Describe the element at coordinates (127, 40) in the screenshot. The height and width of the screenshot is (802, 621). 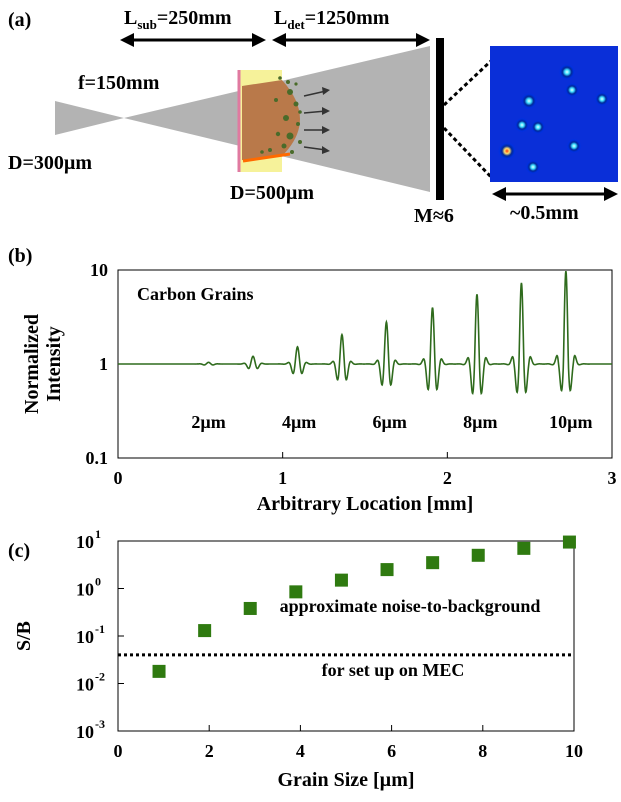
I see `lsub-arrowhead-left` at that location.